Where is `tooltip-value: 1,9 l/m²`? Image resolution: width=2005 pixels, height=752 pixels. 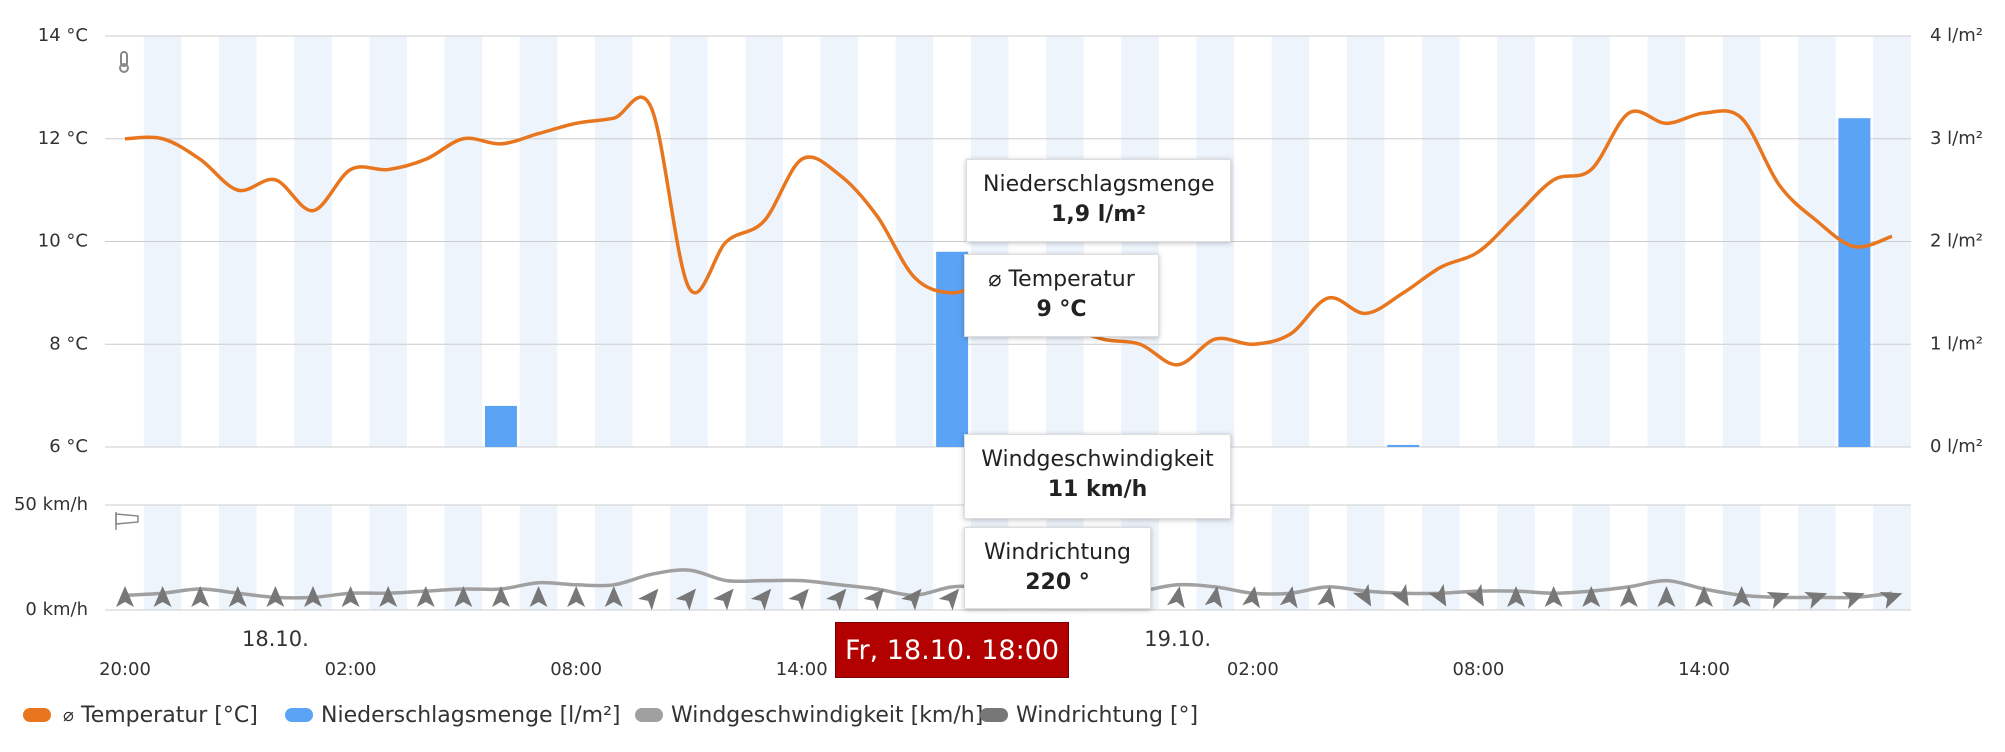
tooltip-value: 1,9 l/m² is located at coordinates (1098, 214).